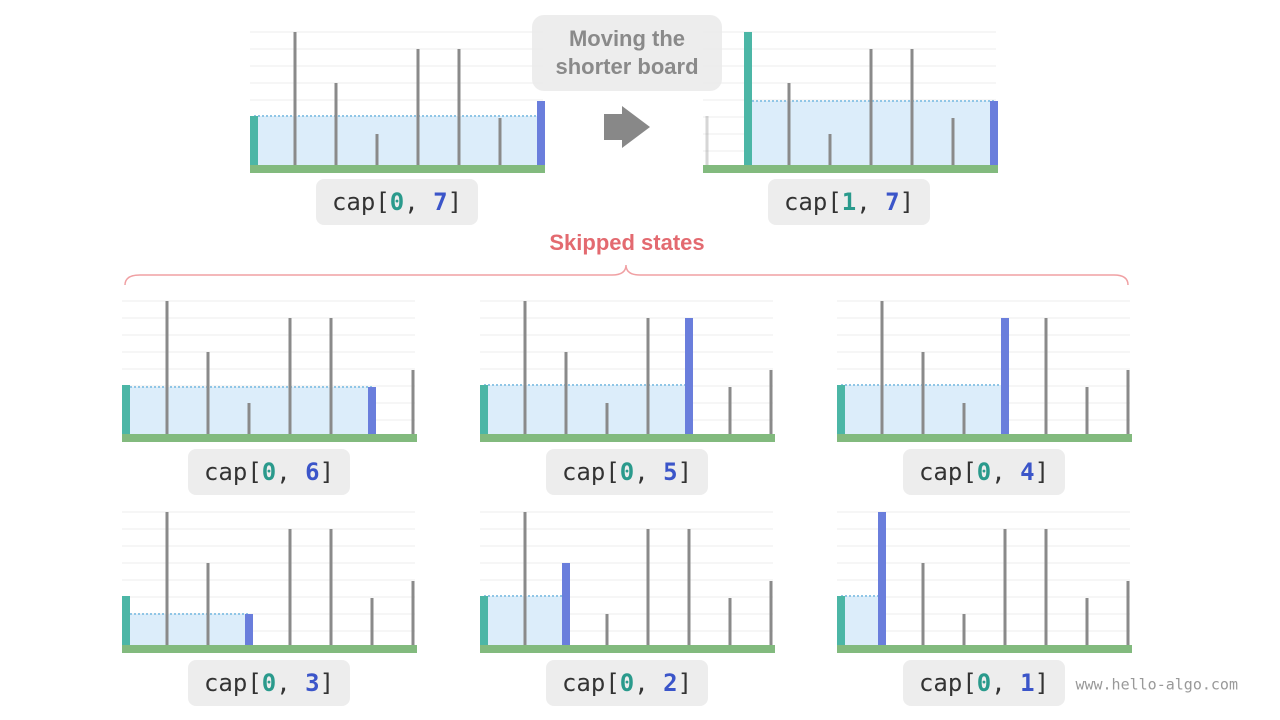  Describe the element at coordinates (312, 683) in the screenshot. I see `label-part: 3` at that location.